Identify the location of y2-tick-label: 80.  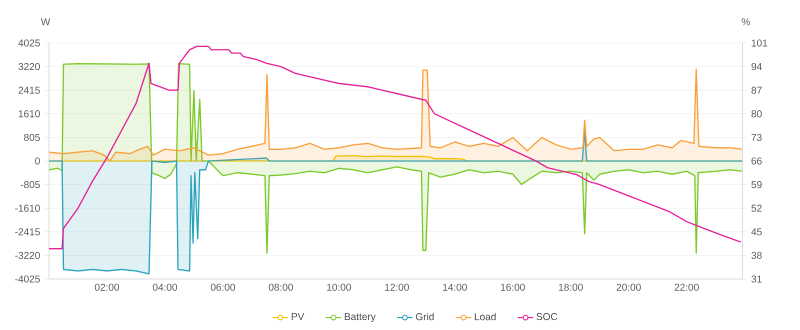
(756, 114).